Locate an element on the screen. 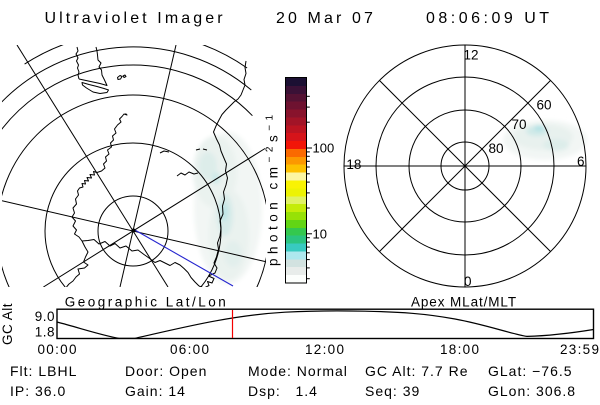  svg-text: GLon: 306.8 is located at coordinates (532, 391).